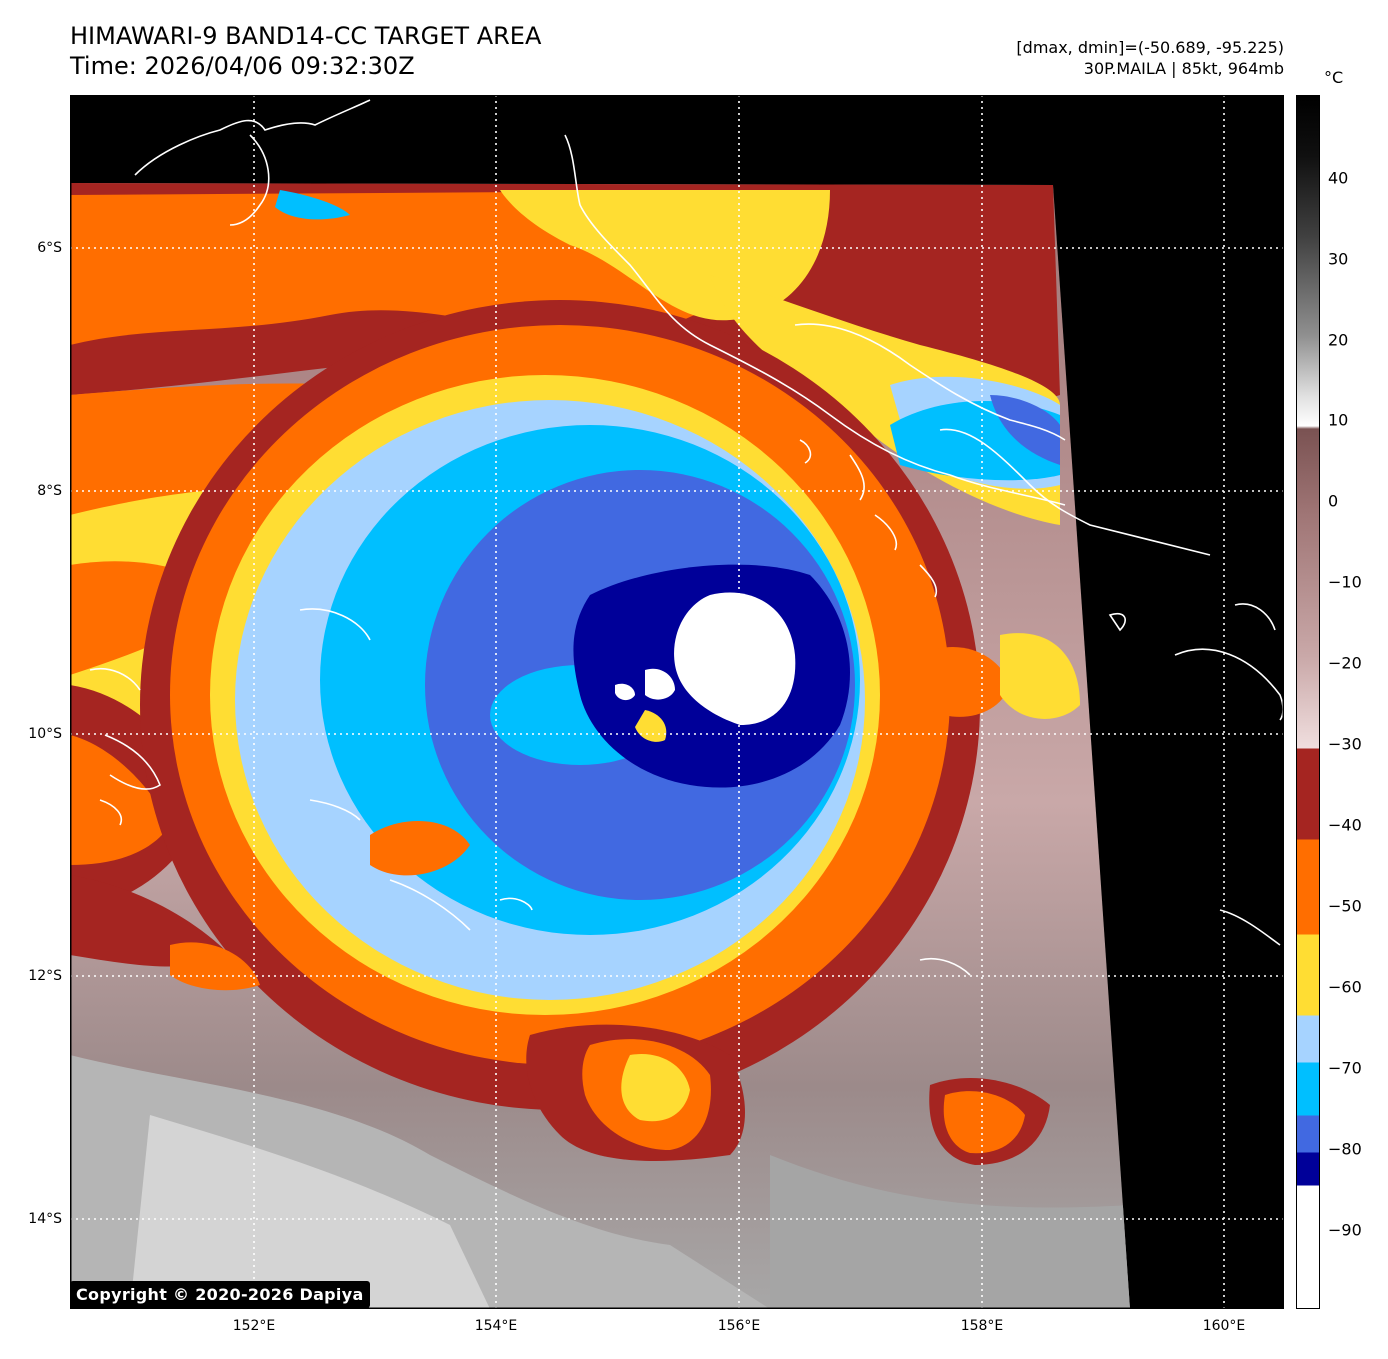  Describe the element at coordinates (1333, 501) in the screenshot. I see `colorbar-tick: 0` at that location.